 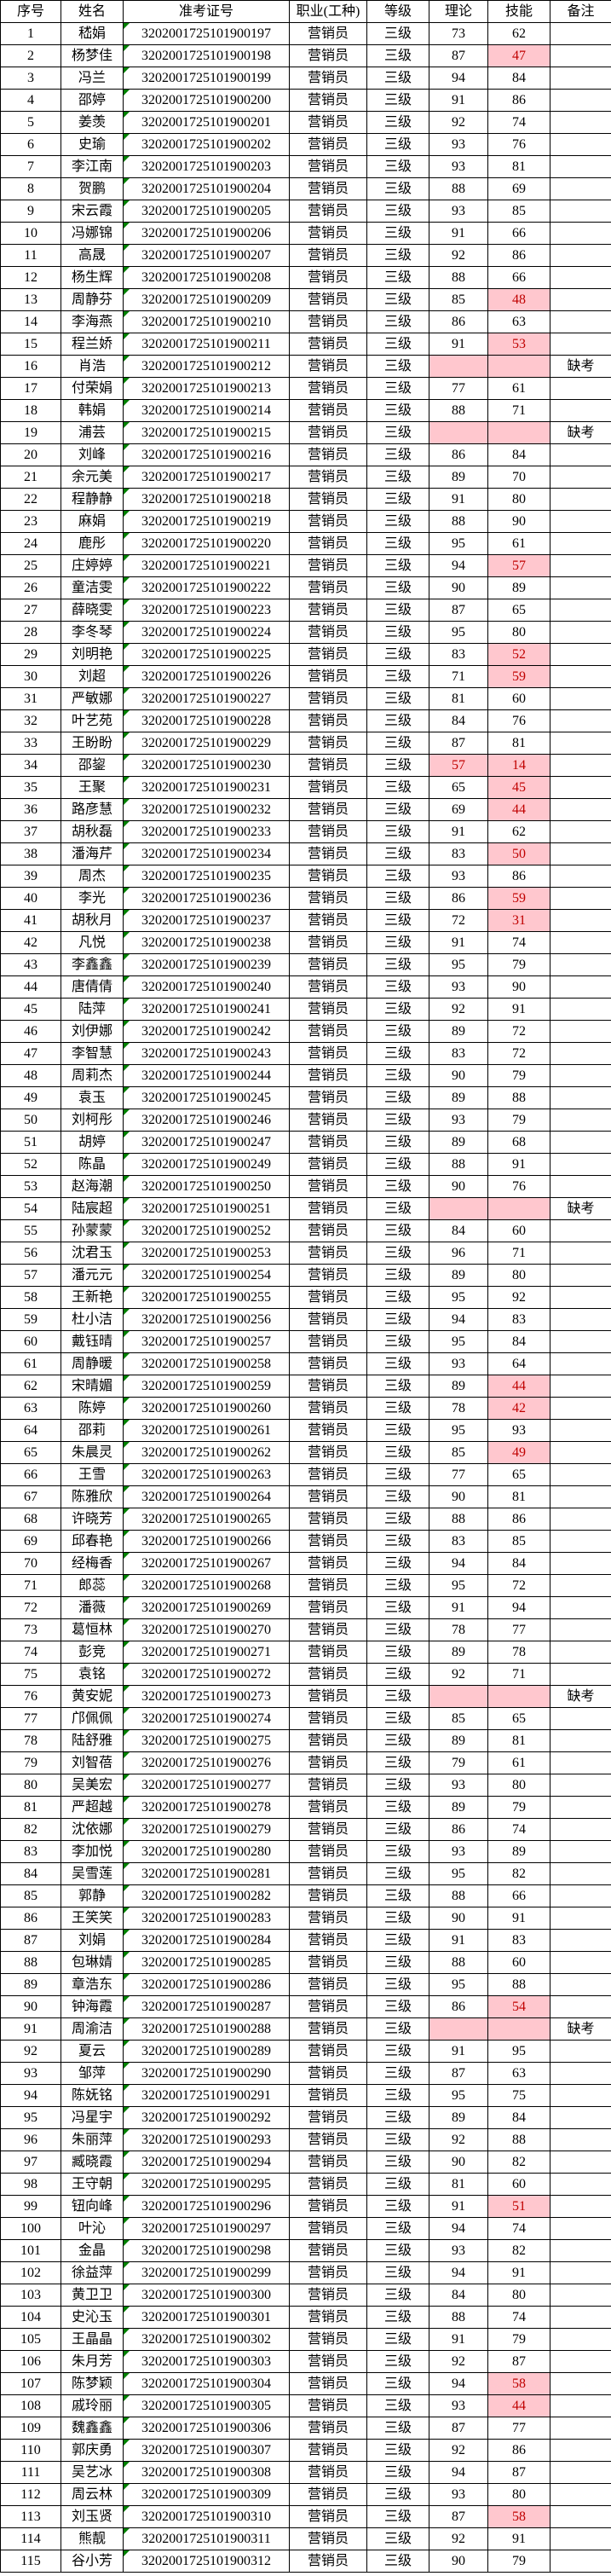 I want to click on exam-id-cell: 3202001725101900199, so click(x=206, y=79).